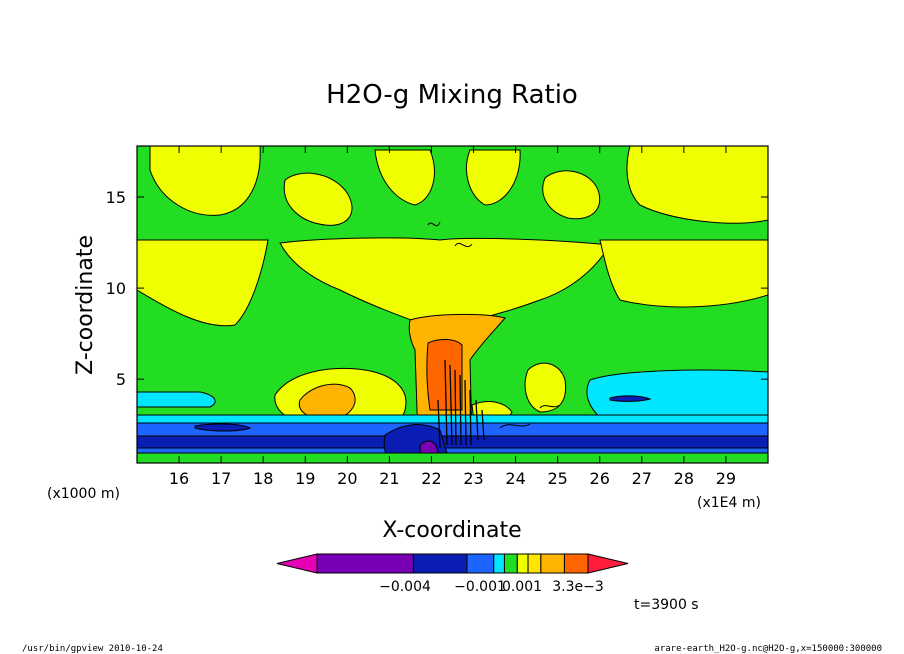 The width and height of the screenshot is (904, 654). I want to click on colorbar, so click(452, 563).